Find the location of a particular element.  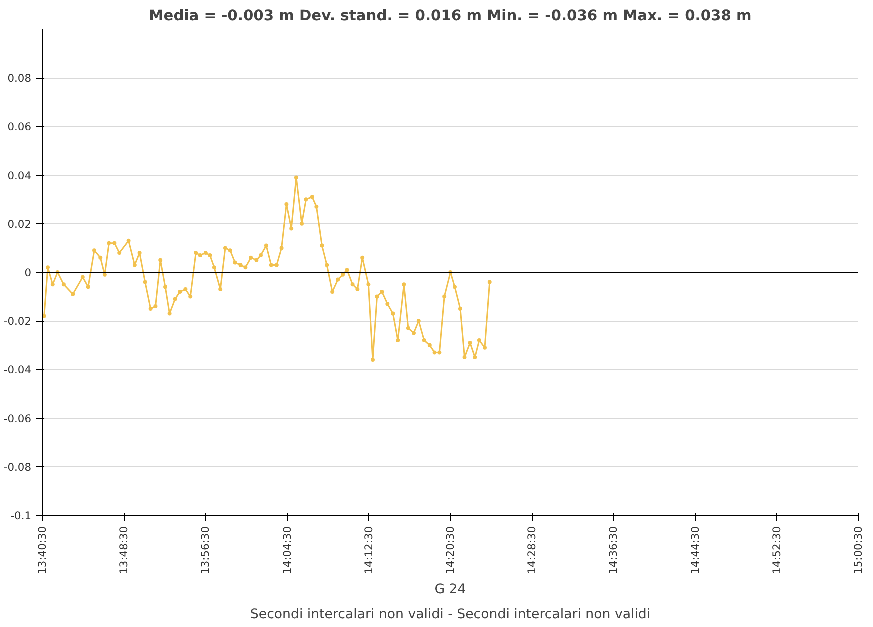

x-tick-label: 14:28:30 is located at coordinates (532, 550).